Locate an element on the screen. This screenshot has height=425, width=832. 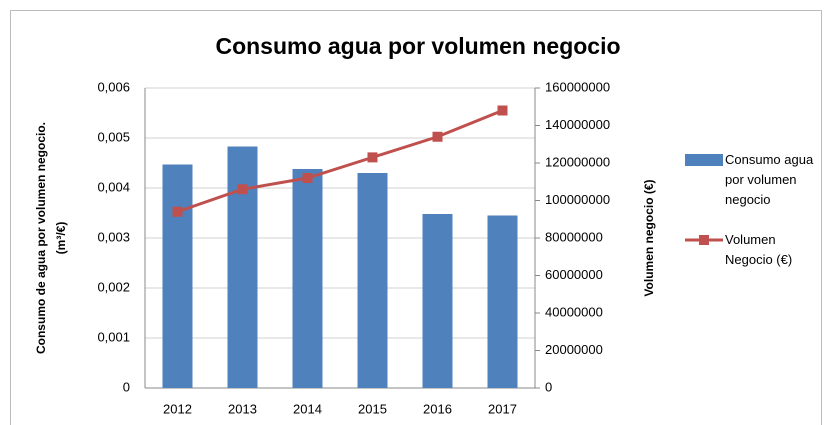
x-tick-label: 2014 is located at coordinates (307, 408).